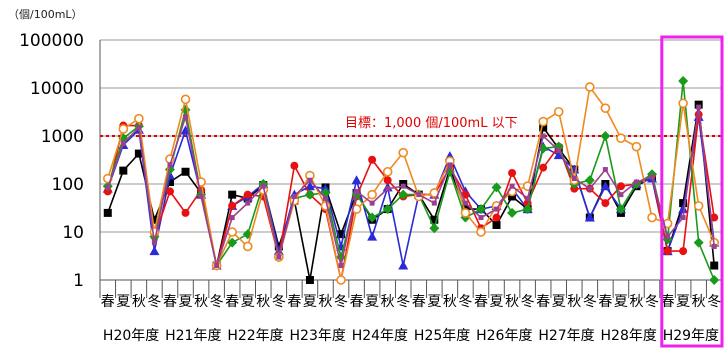 The width and height of the screenshot is (725, 348). I want to click on highlight-box, so click(692, 191).